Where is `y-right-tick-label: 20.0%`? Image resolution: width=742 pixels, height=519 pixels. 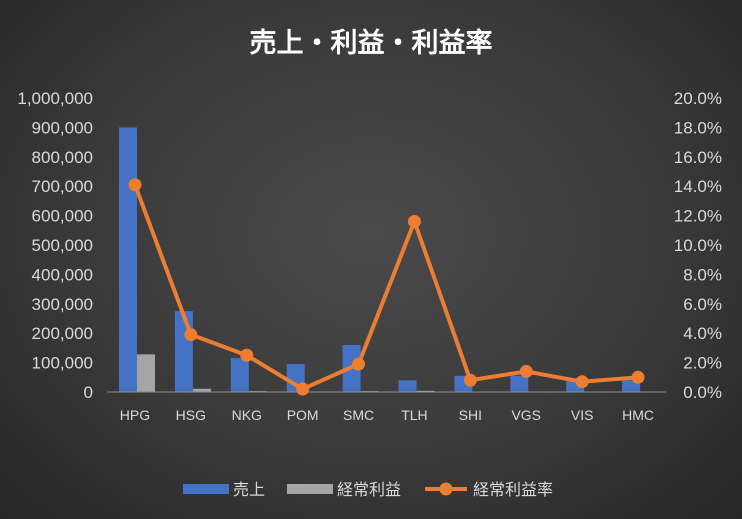
y-right-tick-label: 20.0% is located at coordinates (698, 98).